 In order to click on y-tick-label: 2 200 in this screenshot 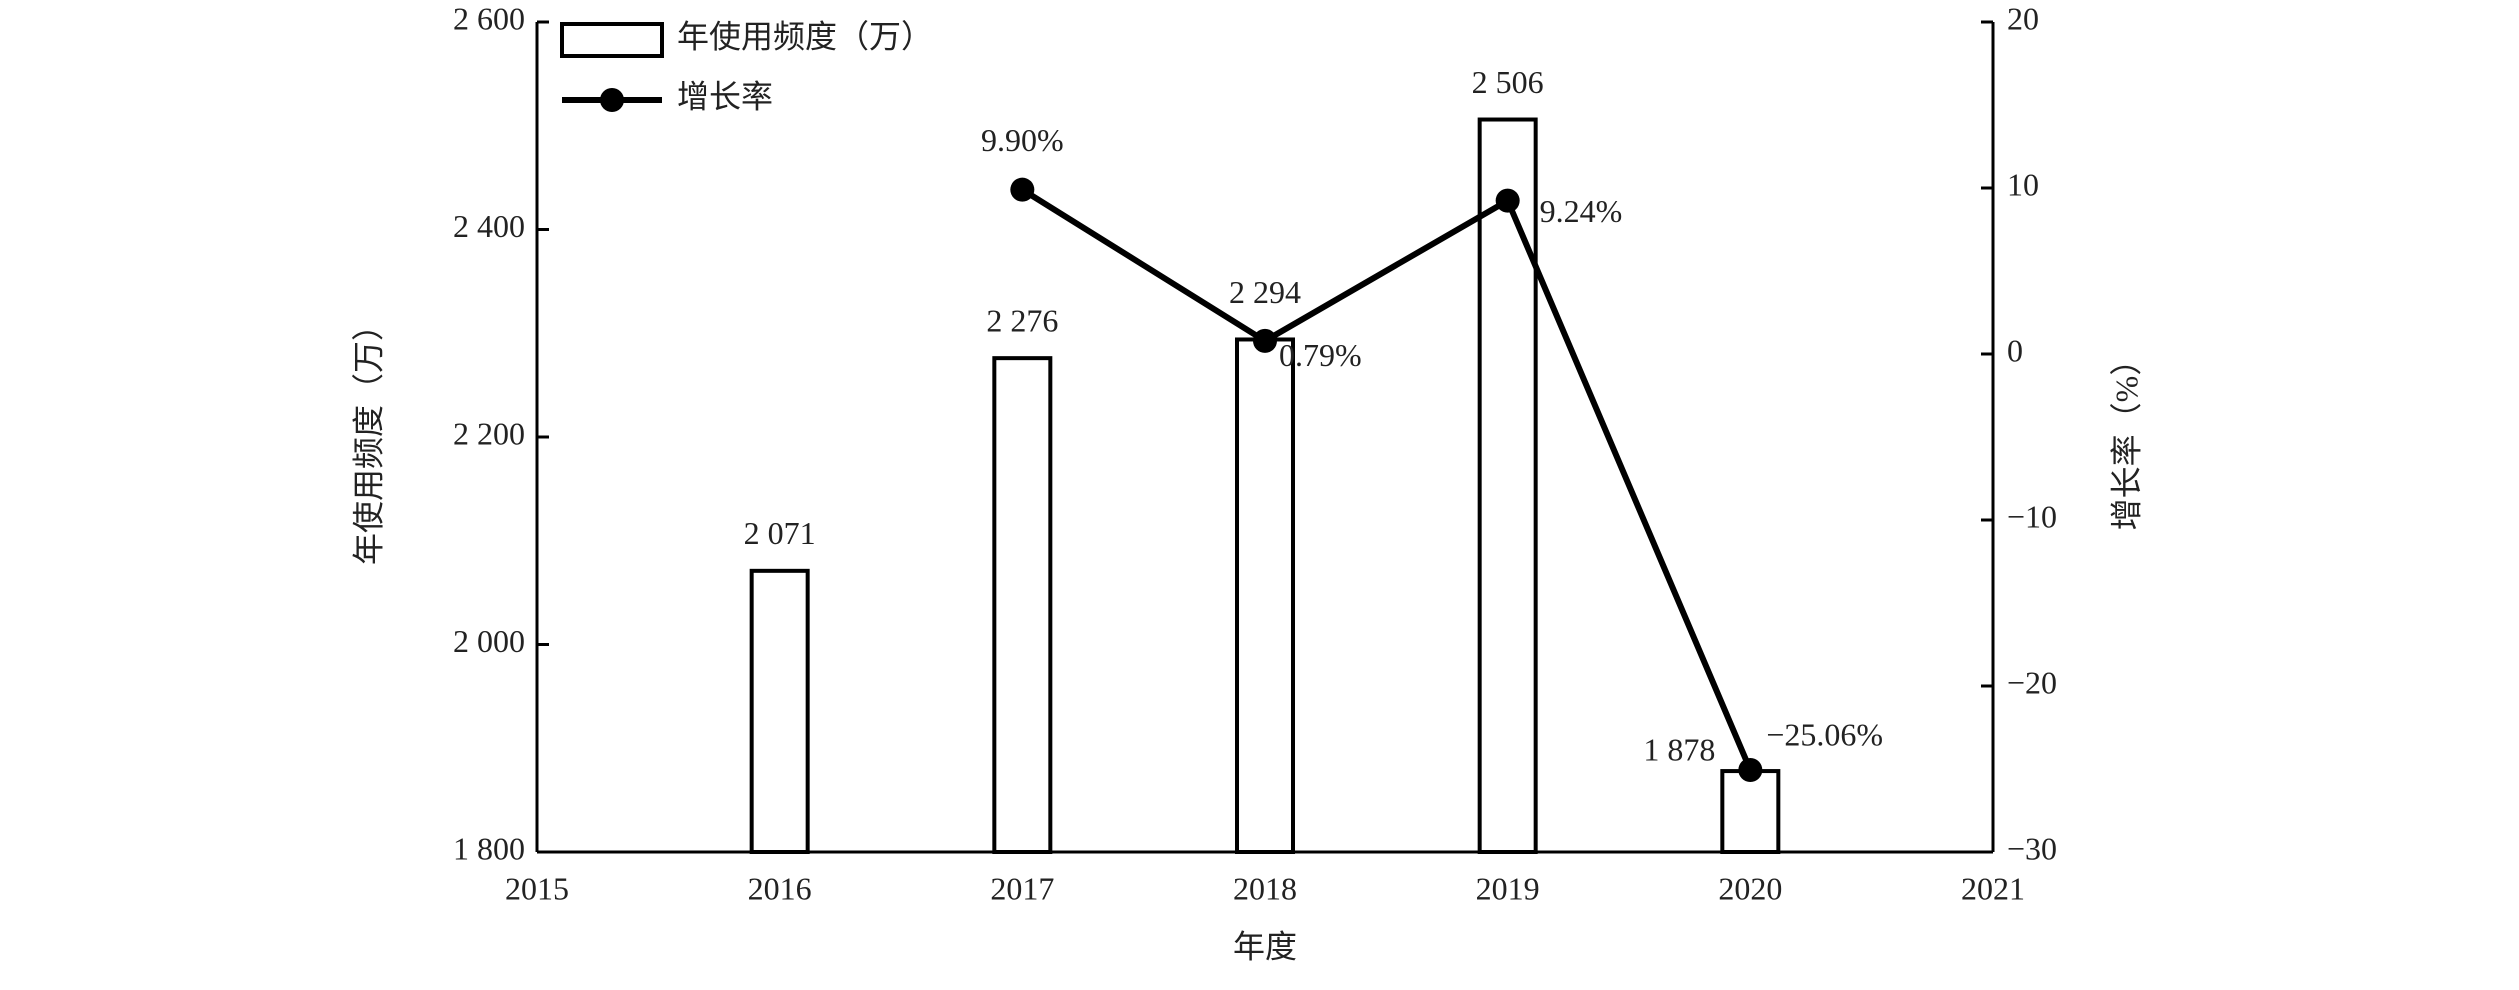, I will do `click(489, 433)`.